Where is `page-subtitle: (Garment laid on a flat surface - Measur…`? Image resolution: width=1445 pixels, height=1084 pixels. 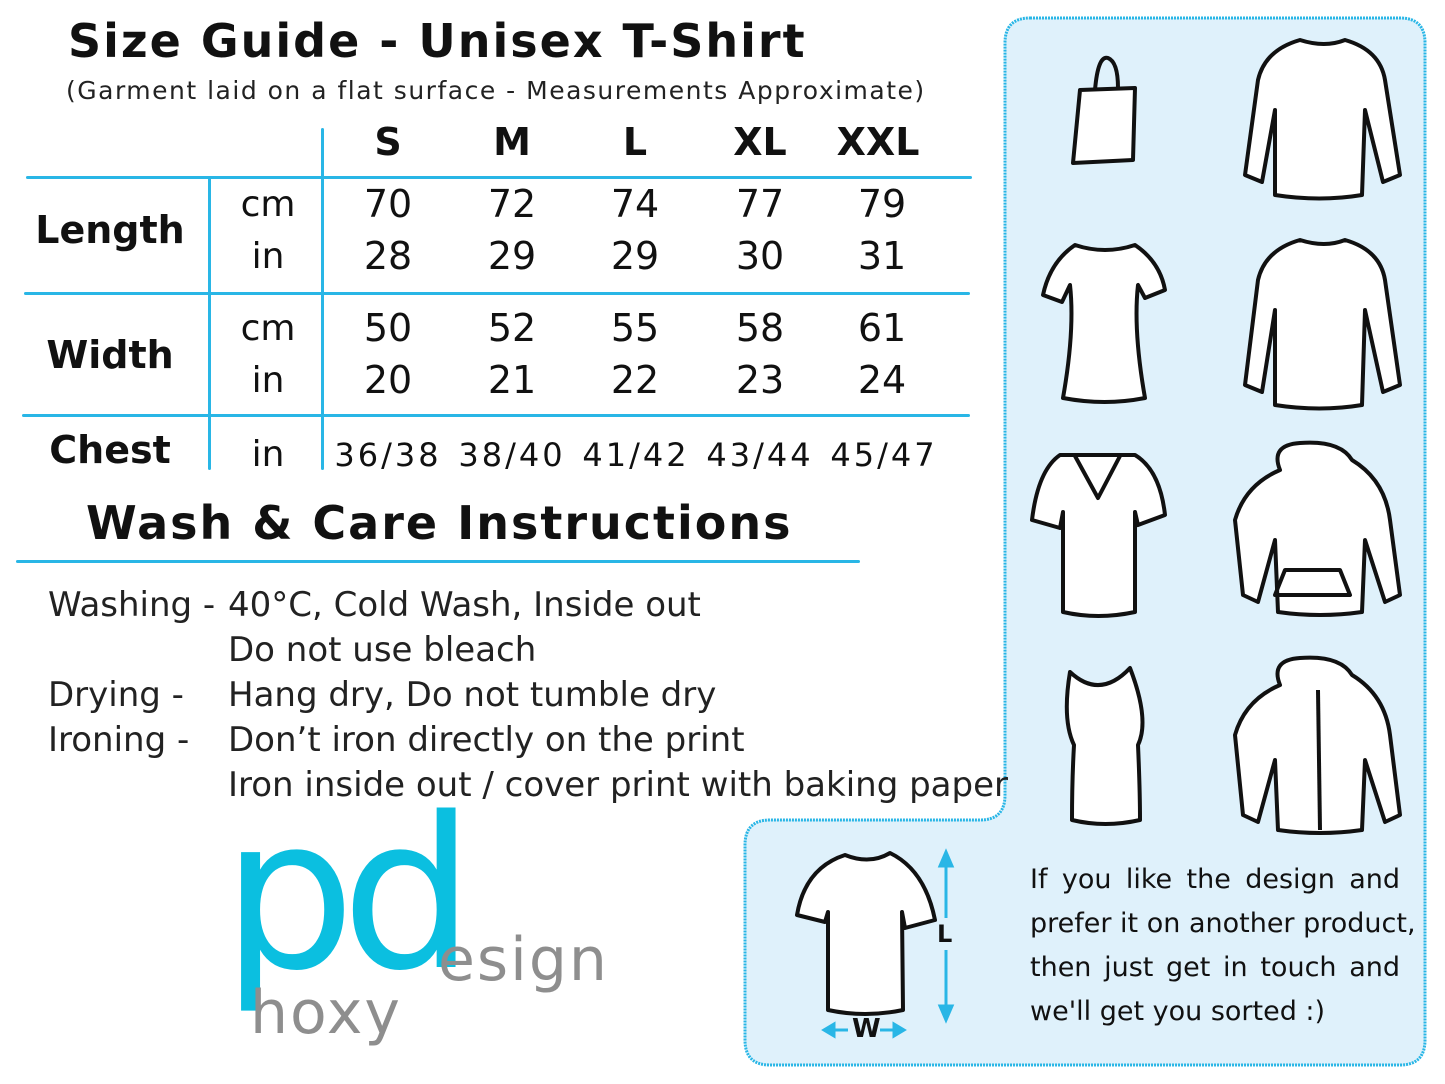
page-subtitle: (Garment laid on a flat surface - Measur… is located at coordinates (496, 90).